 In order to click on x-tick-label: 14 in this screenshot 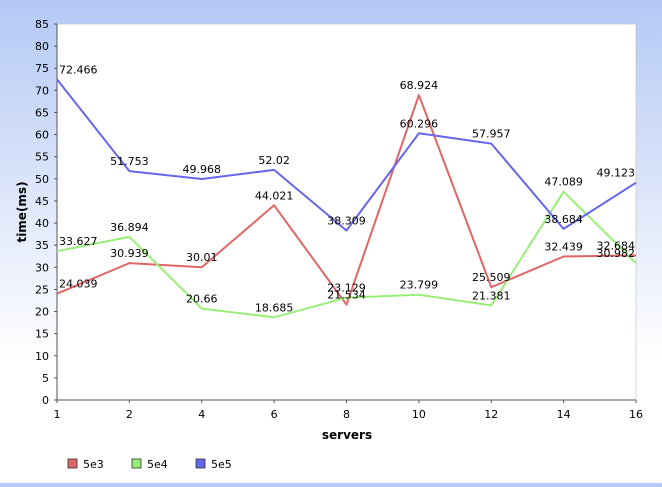, I will do `click(564, 414)`.